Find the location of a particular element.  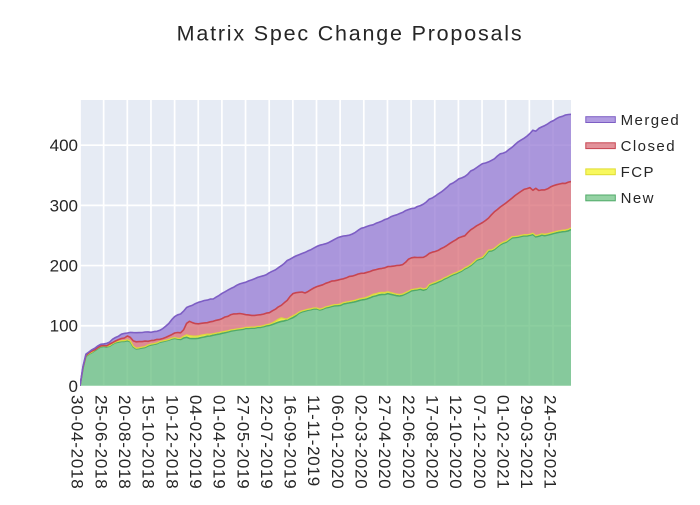

svg-text: 10-12-2018 is located at coordinates (171, 442).